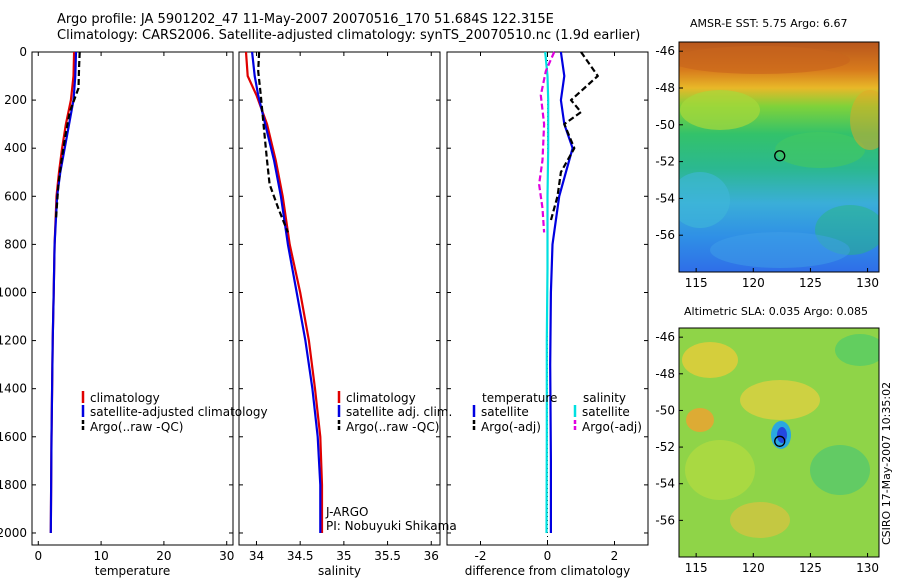 This screenshot has height=580, width=900. I want to click on y-tick-label: 400, so click(15, 148).